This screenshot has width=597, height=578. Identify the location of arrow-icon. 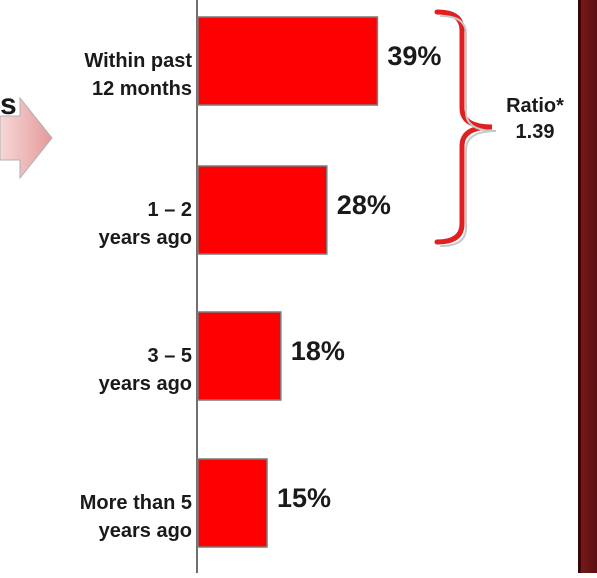
(26, 138).